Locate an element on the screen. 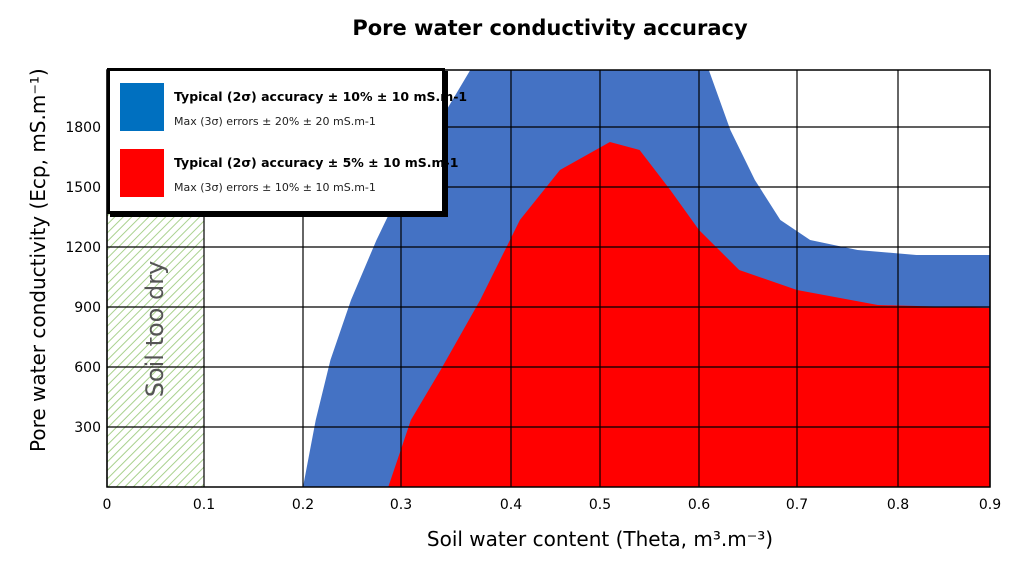 The width and height of the screenshot is (1024, 578). legend-label-blue: Typical (2σ) accuracy ± 10% ± 10 mS.m-1 is located at coordinates (321, 96).